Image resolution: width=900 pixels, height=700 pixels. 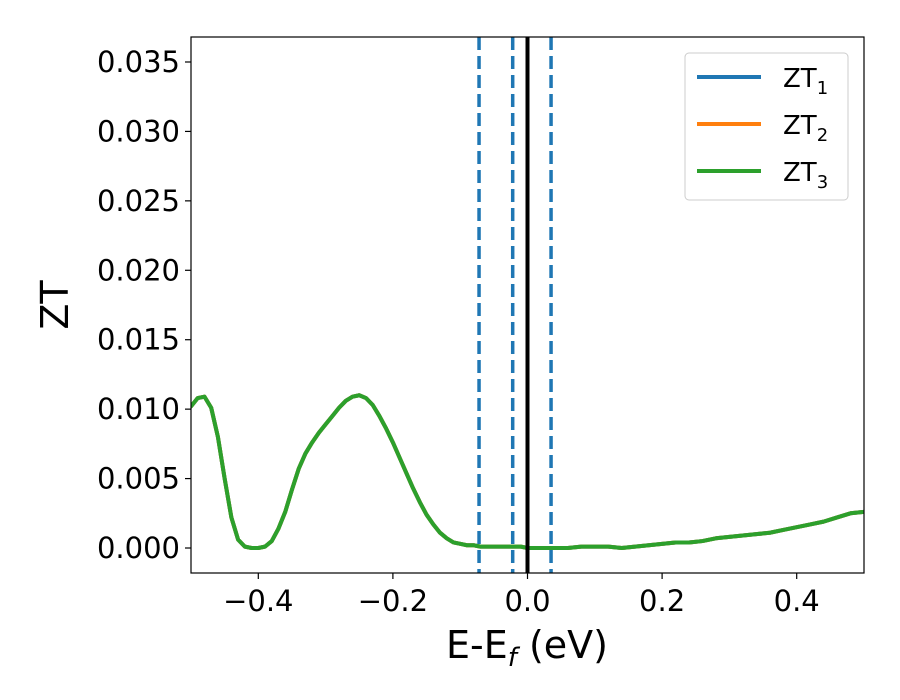 I want to click on y-axis: 0.000 0.005 0.010 0.015 0.020 0.025 0.030 0.035, so click(x=144, y=305).